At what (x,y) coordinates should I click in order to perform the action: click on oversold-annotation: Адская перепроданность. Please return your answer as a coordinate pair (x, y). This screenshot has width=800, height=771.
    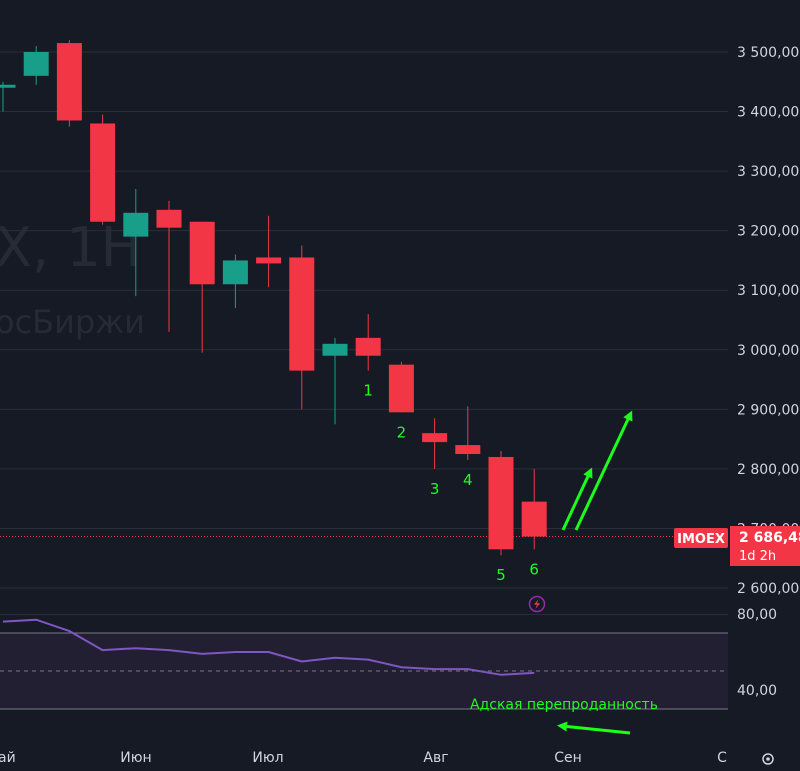
    Looking at the image, I should click on (564, 716).